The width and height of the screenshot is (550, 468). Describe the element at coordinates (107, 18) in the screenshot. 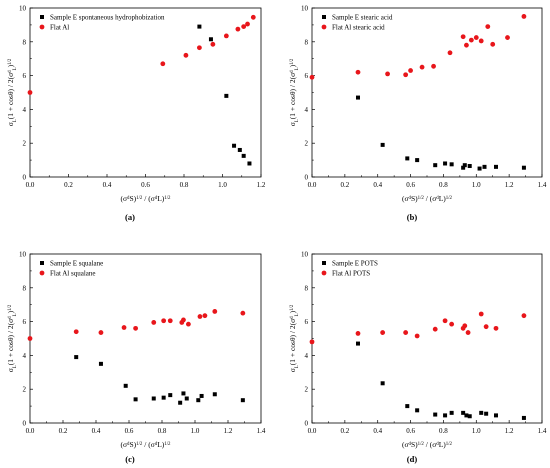

I see `legend-label: Sample E spontaneous hydrophobization` at that location.